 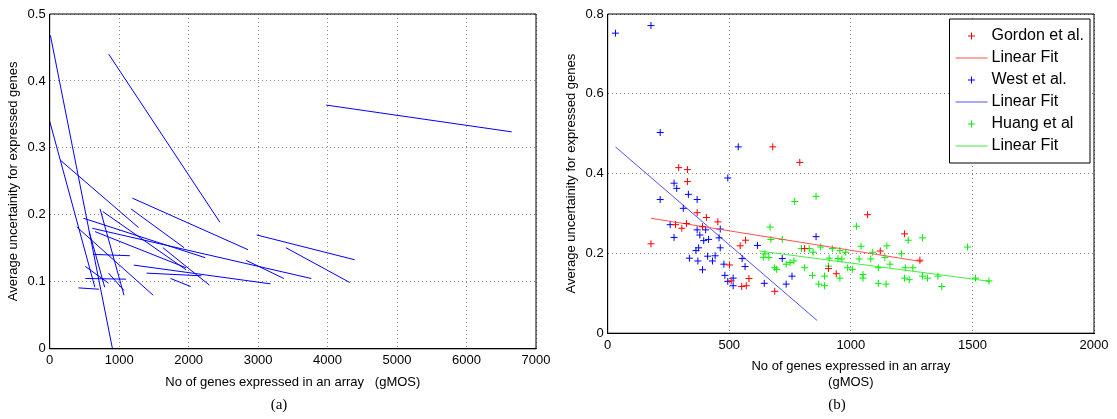 I want to click on y-tick-label: 0.6, so click(x=594, y=93).